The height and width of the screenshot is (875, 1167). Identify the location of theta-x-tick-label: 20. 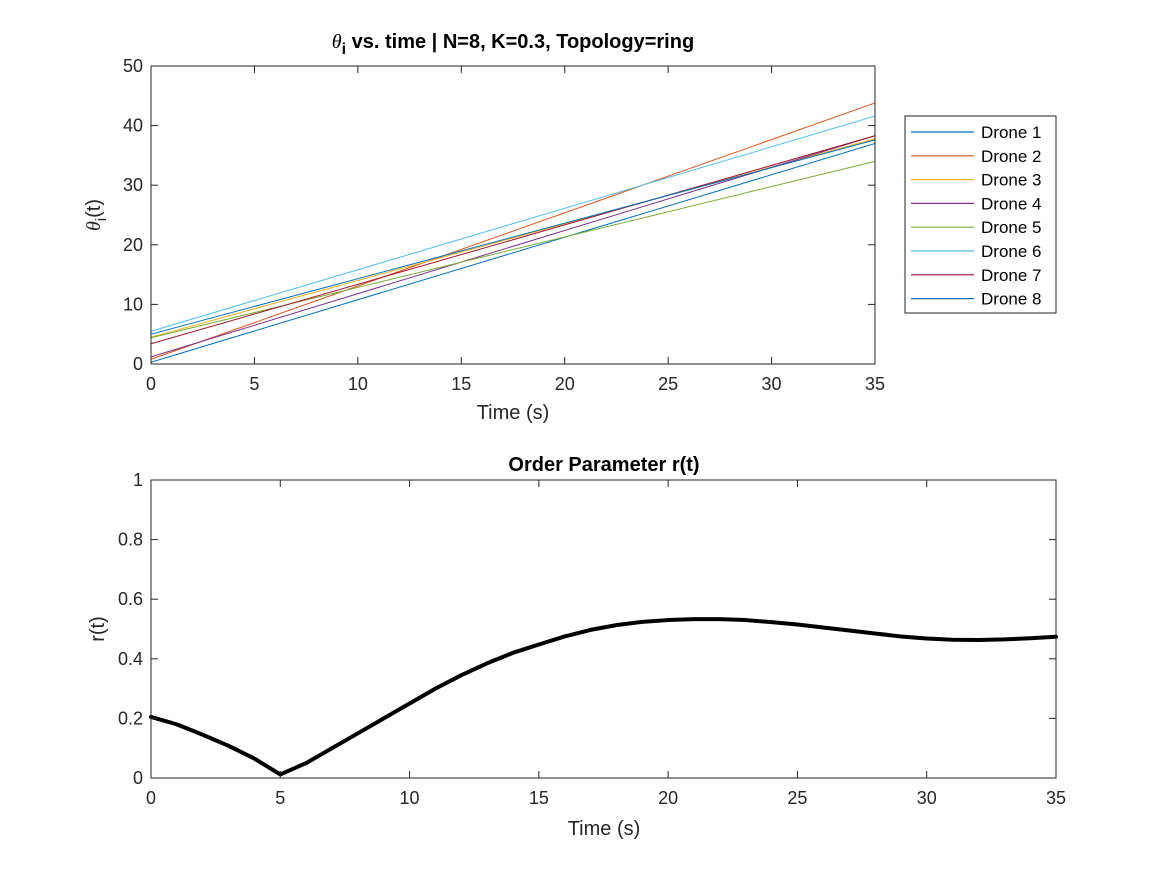
(565, 384).